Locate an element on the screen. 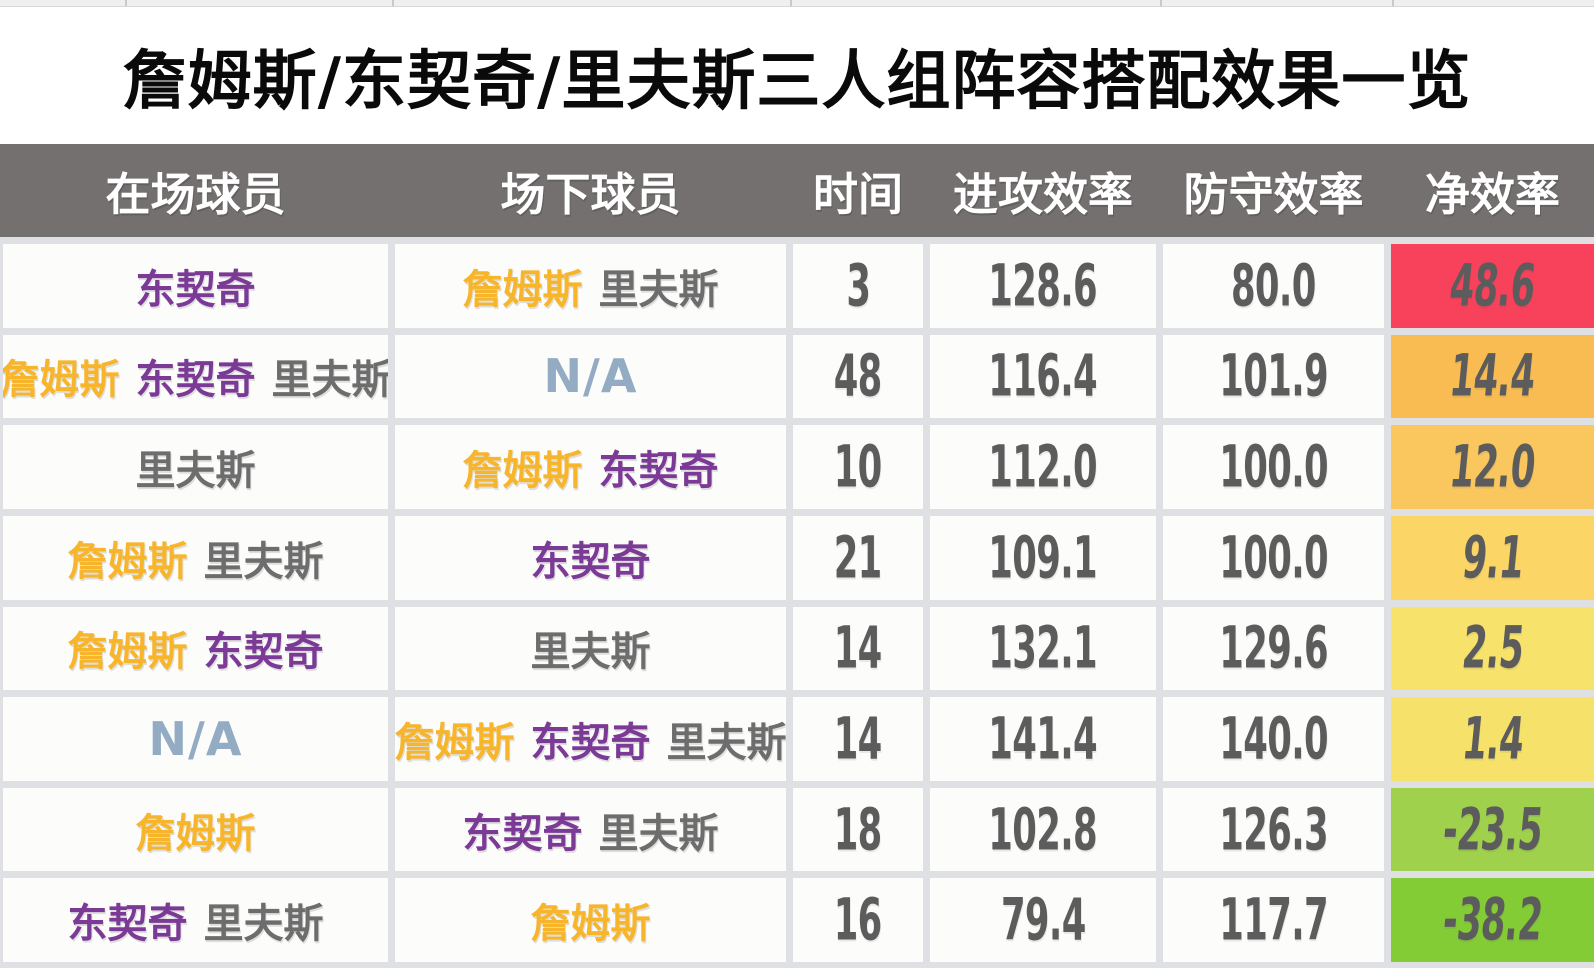 The image size is (1594, 968). offensive-rating-value: 109.1 is located at coordinates (1043, 558).